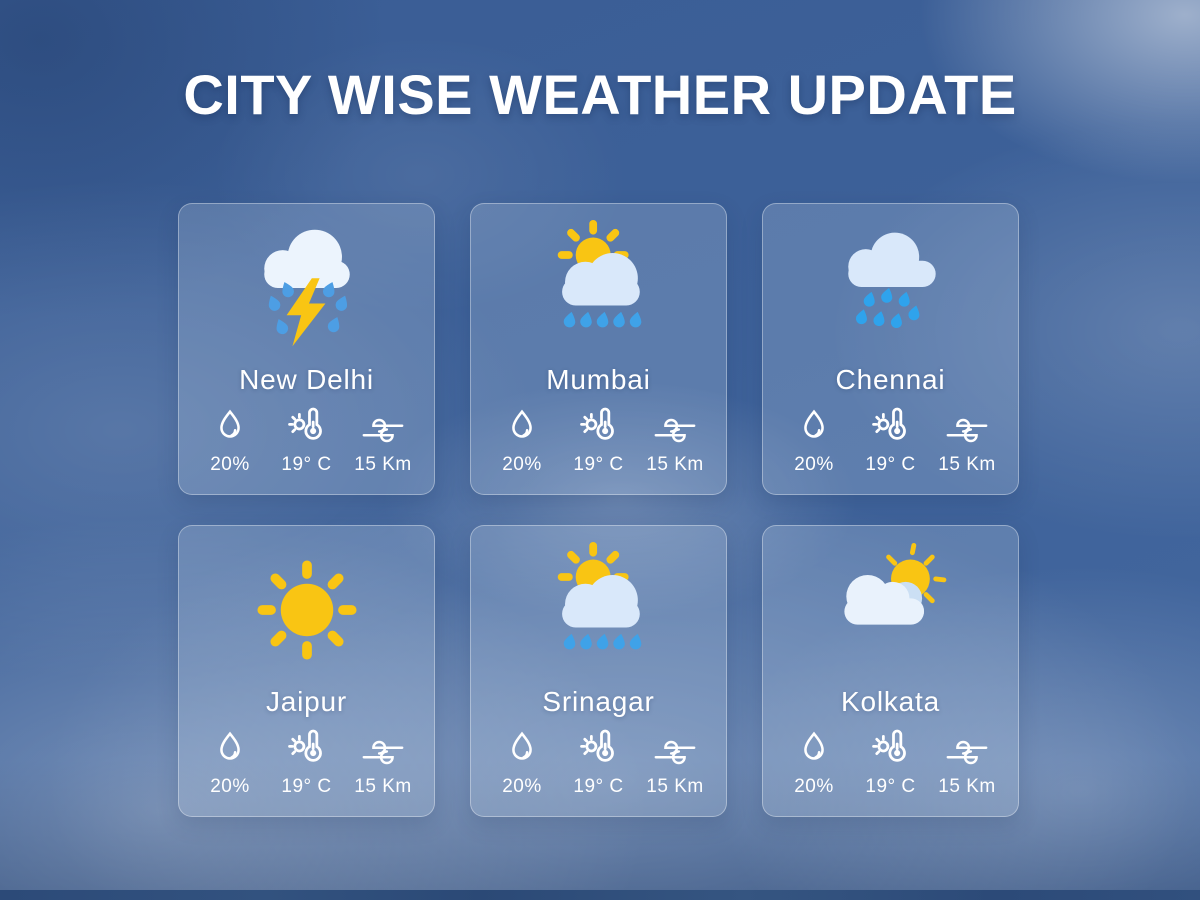 This screenshot has height=900, width=1200. What do you see at coordinates (600, 94) in the screenshot?
I see `page-title: CITY WISE WEATHER UPDATE` at bounding box center [600, 94].